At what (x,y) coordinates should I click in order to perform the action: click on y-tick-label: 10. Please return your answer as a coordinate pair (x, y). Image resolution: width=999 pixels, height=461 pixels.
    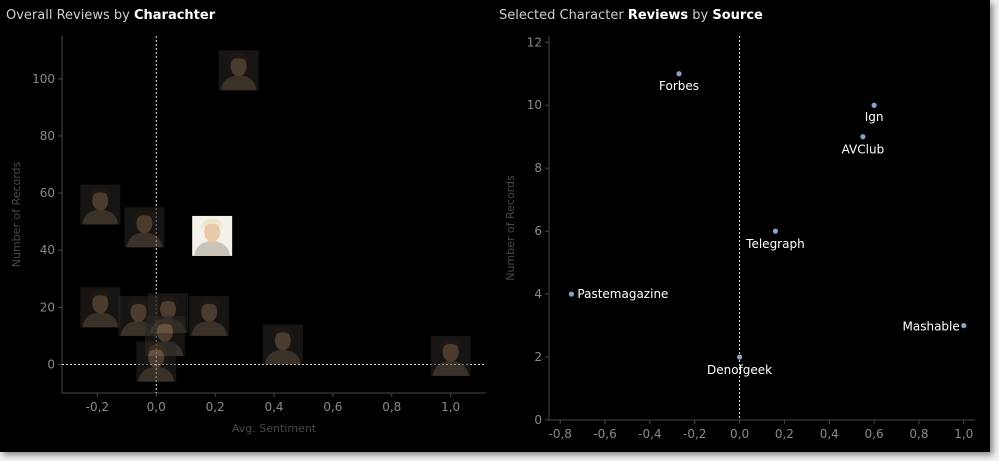
    Looking at the image, I should click on (534, 105).